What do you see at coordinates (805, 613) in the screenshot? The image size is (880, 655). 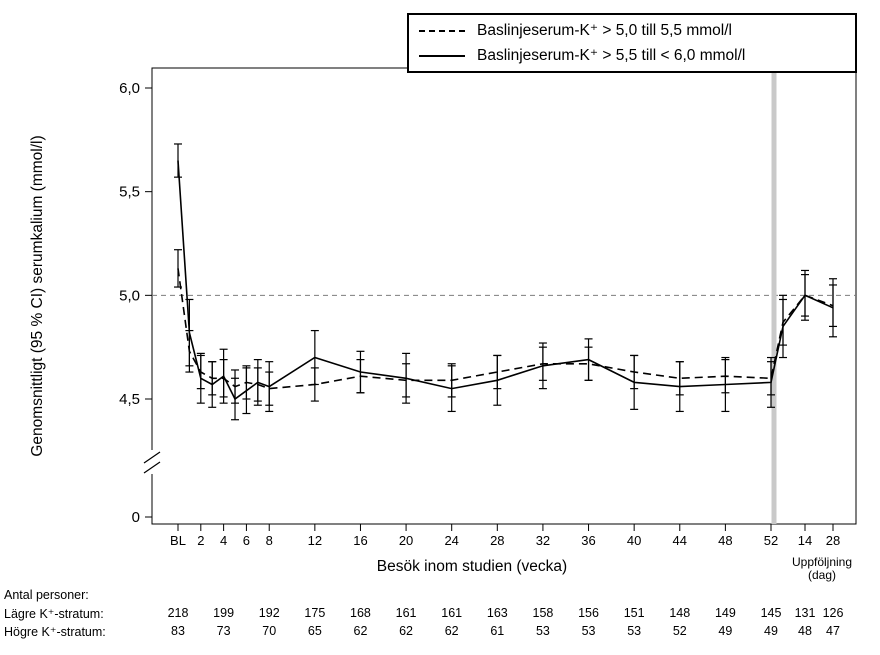 I see `n-table-value: 131` at bounding box center [805, 613].